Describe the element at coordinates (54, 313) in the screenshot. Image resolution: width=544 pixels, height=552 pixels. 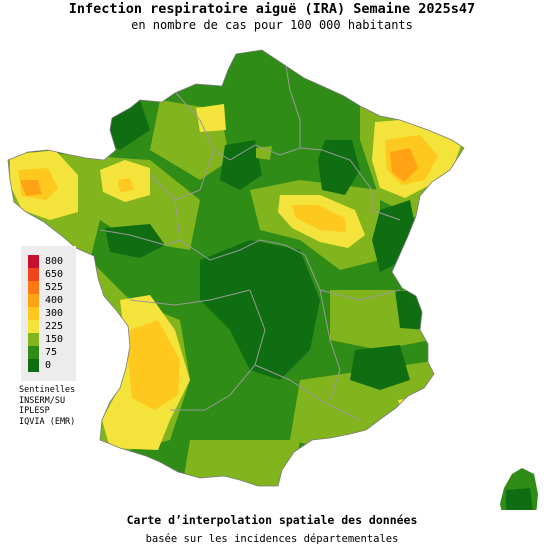
I see `legend-label: 300` at that location.